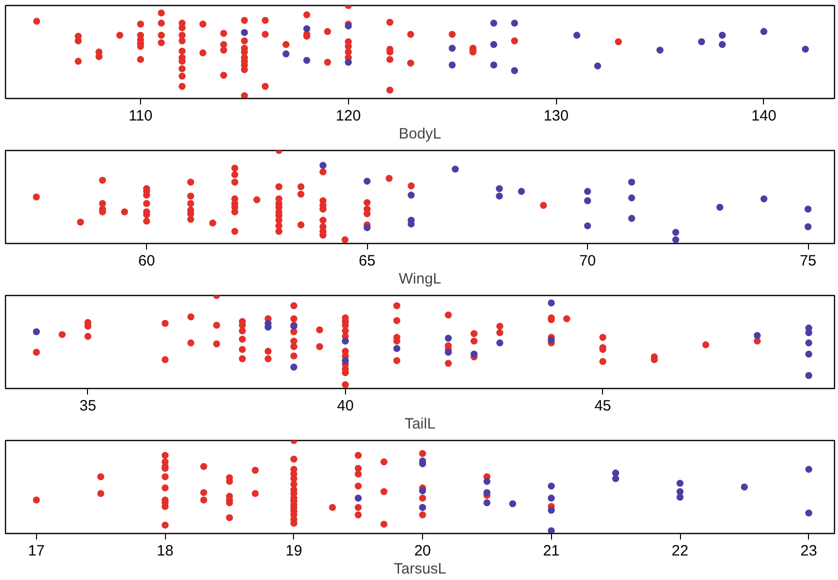 This screenshot has width=838, height=580. What do you see at coordinates (603, 406) in the screenshot?
I see `x-tick-label: 45` at bounding box center [603, 406].